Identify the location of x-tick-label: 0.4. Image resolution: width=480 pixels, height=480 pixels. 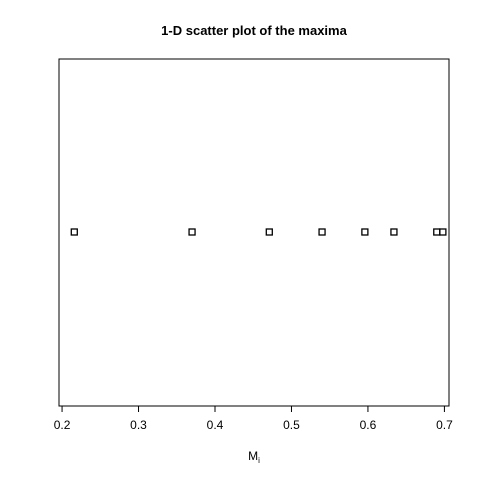
(215, 425).